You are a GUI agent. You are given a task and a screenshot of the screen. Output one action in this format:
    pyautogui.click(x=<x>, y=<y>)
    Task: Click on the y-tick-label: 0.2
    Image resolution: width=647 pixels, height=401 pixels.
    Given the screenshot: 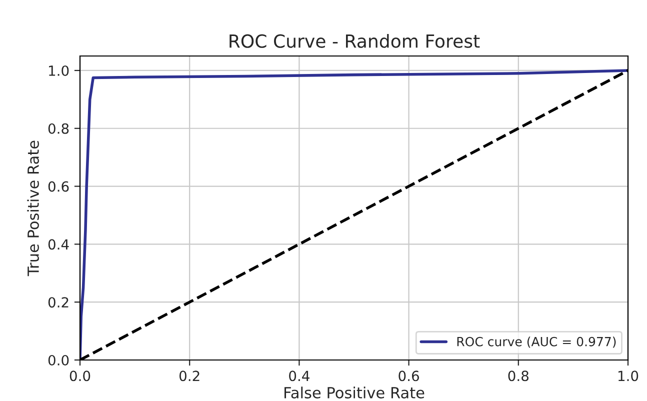 What is the action you would take?
    pyautogui.click(x=58, y=302)
    